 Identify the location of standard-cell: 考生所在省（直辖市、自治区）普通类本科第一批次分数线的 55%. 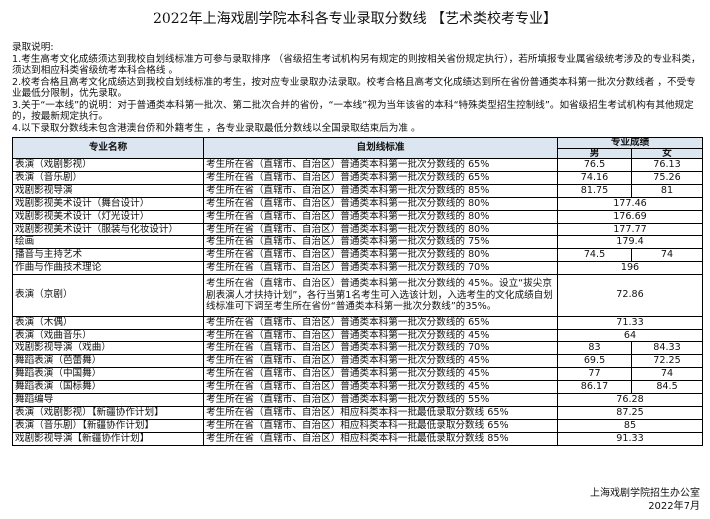
(380, 400).